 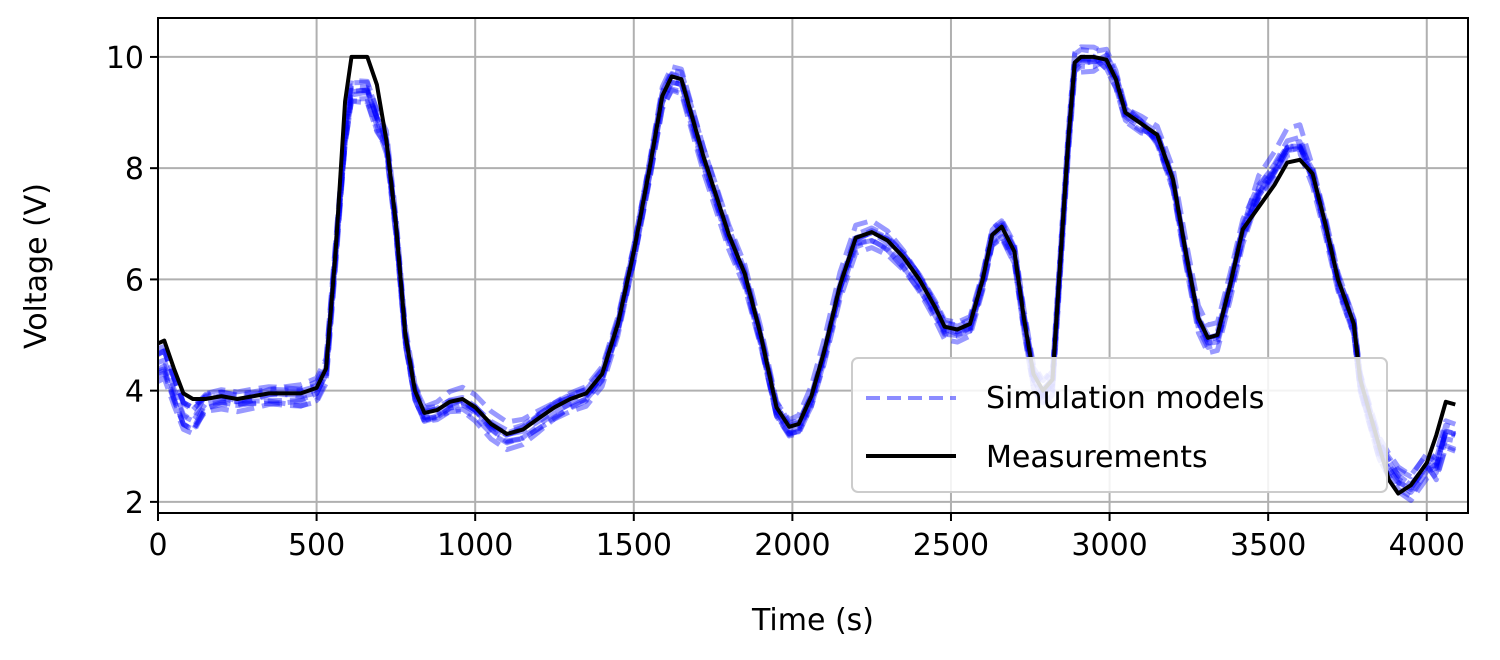 I want to click on y-axis-ticks: 2 4 6 8 10, so click(x=132, y=281).